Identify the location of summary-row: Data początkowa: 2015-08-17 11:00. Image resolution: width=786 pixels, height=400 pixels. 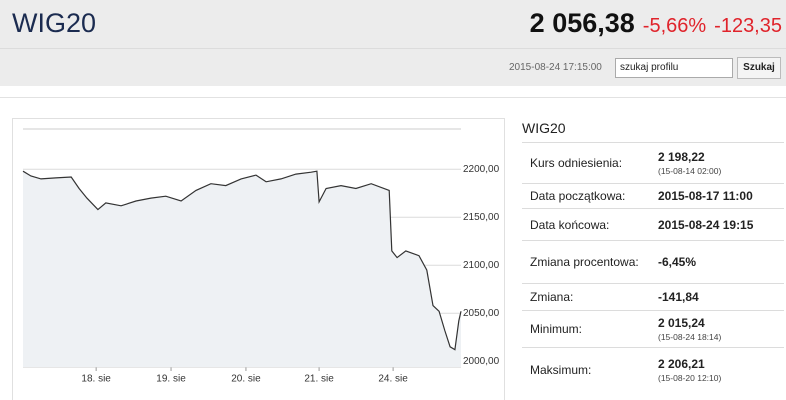
(653, 196).